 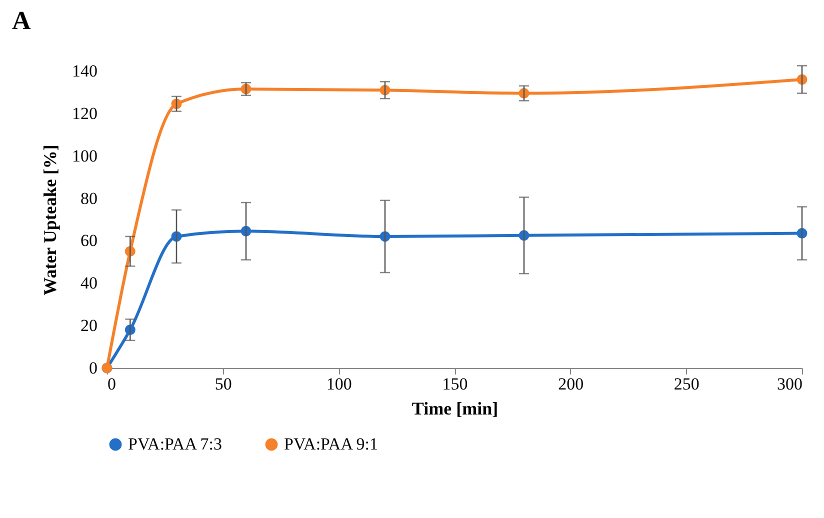 I want to click on x-tick-label: 100, so click(x=339, y=384).